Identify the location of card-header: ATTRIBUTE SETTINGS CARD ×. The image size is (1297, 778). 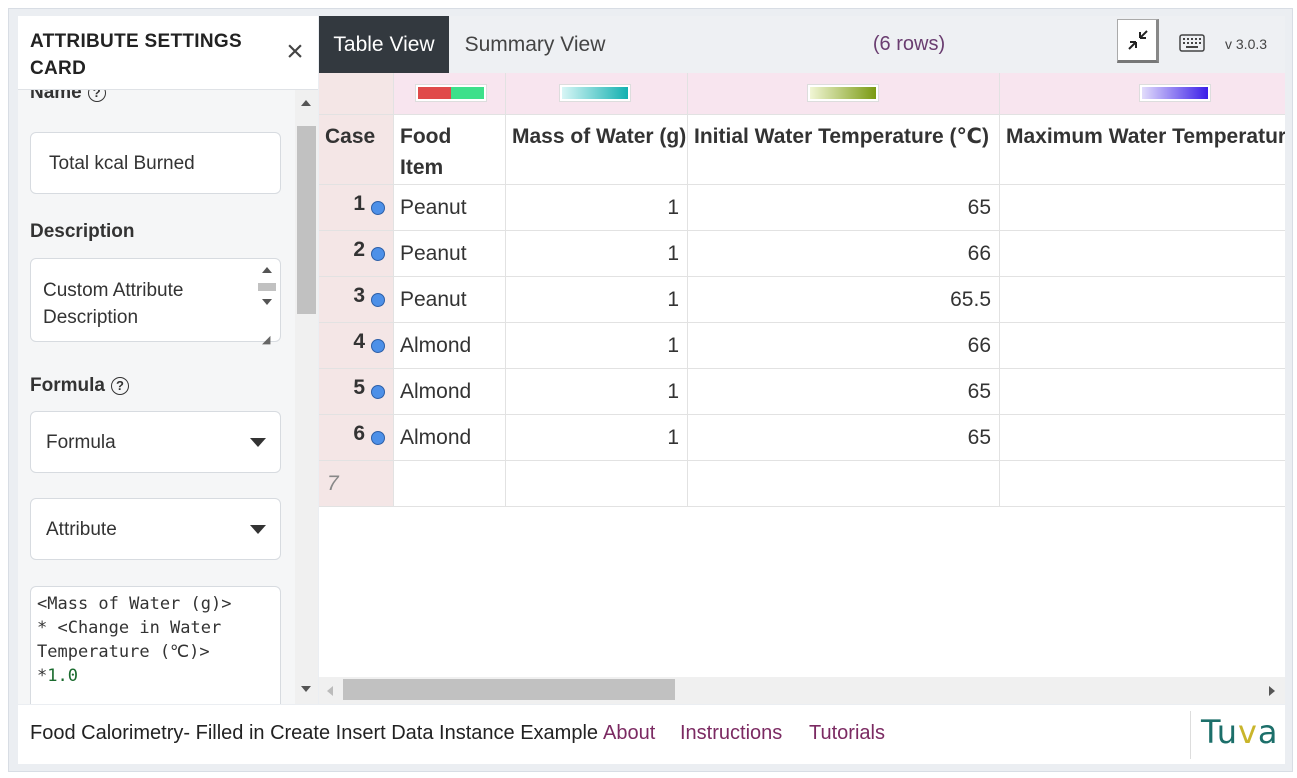
(168, 53).